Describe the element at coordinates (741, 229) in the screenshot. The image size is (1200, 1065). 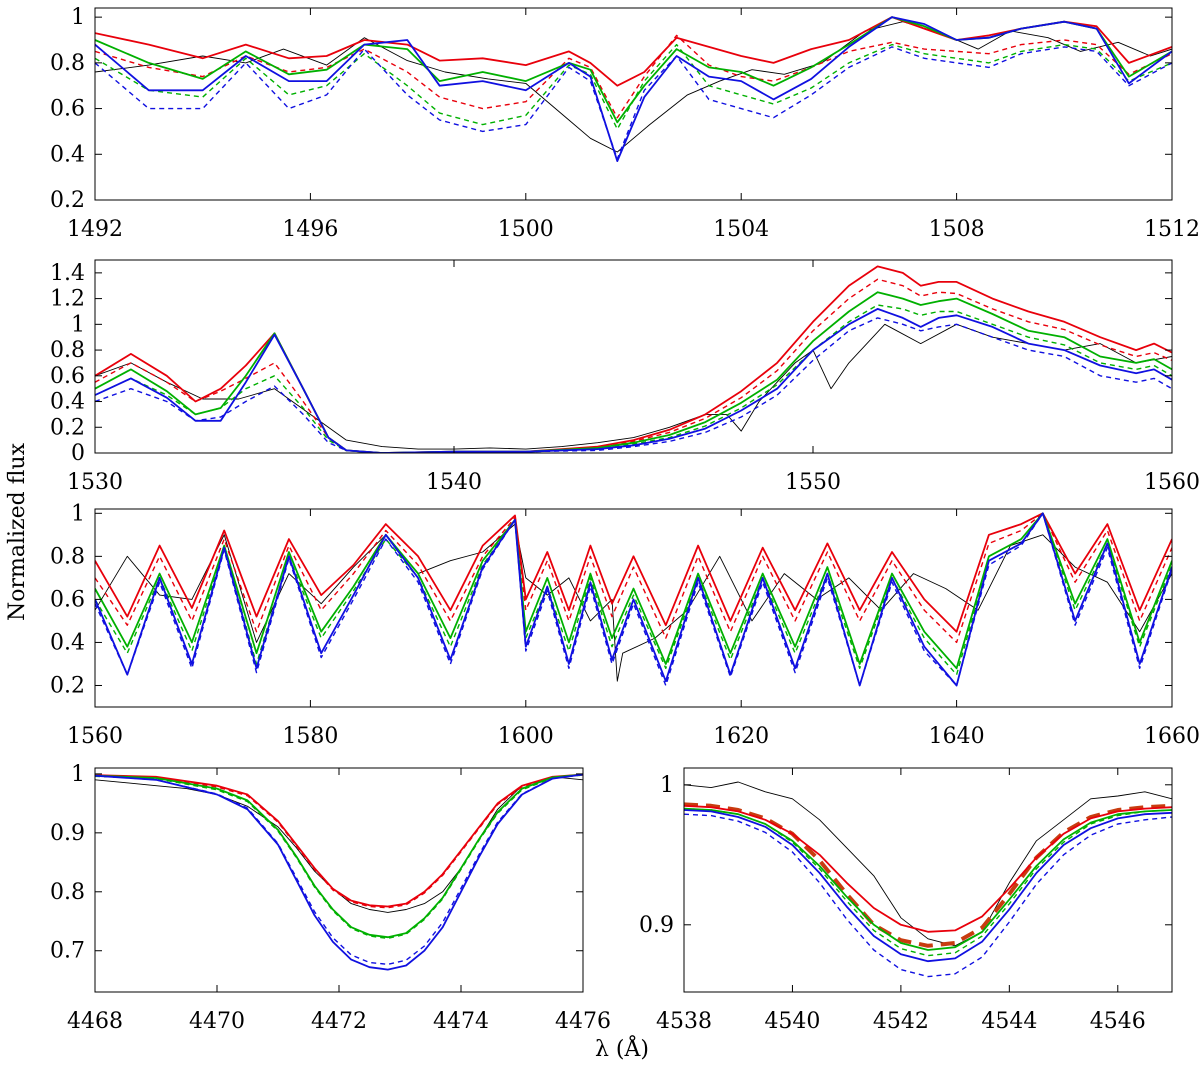
I see `x-tick-label: 1504` at that location.